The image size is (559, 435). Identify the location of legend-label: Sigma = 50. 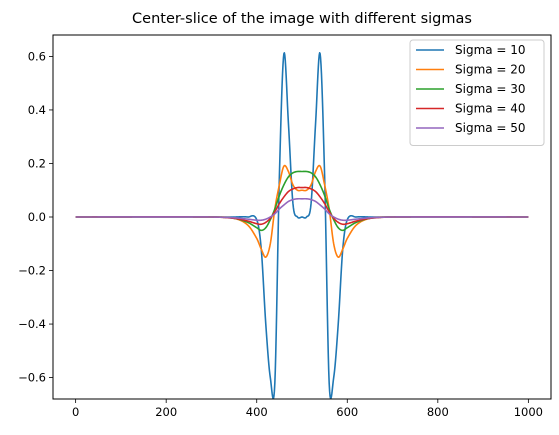
(490, 128).